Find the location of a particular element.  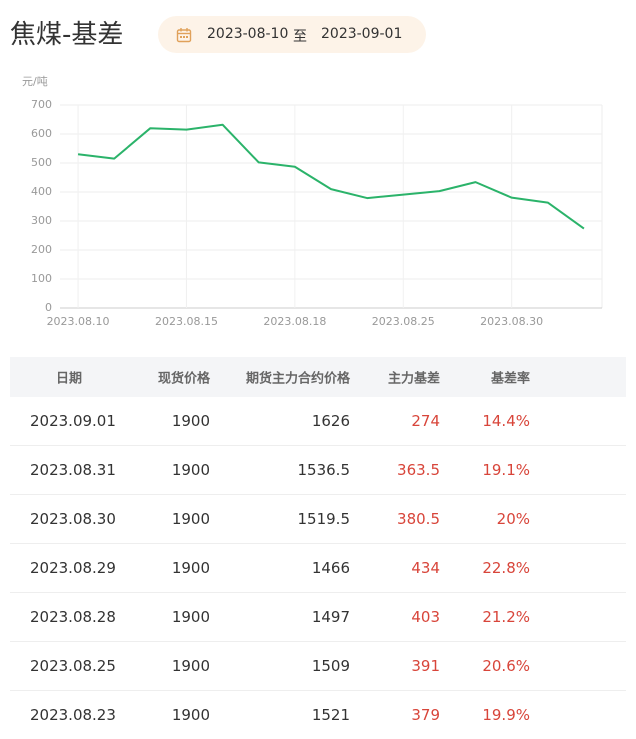

table-row: 2023.08.25 1900 1509 391 20.6% is located at coordinates (318, 666).